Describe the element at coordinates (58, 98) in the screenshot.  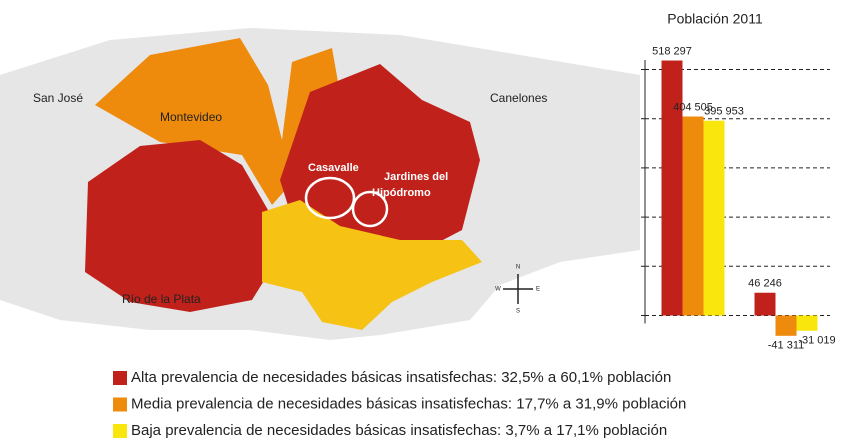
I see `map-label: San José` at that location.